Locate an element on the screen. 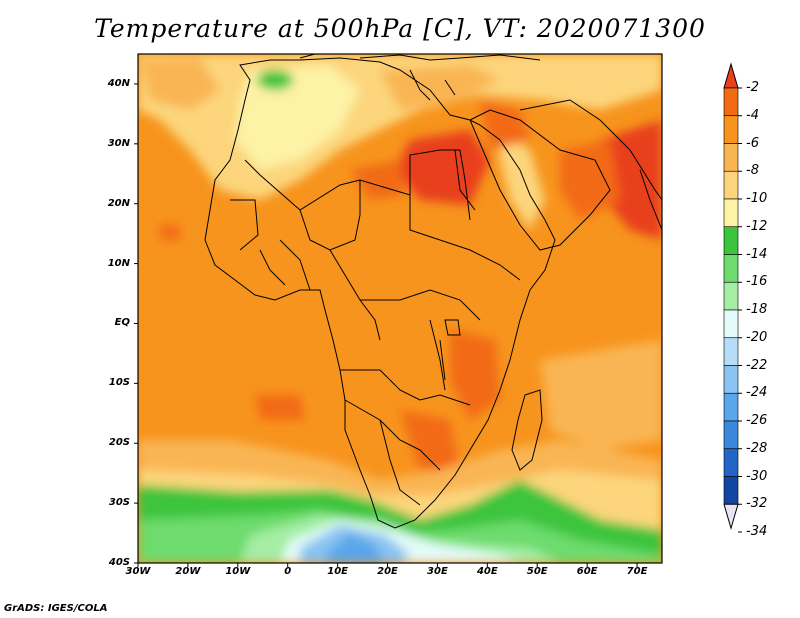  colorbar is located at coordinates (732, 297).